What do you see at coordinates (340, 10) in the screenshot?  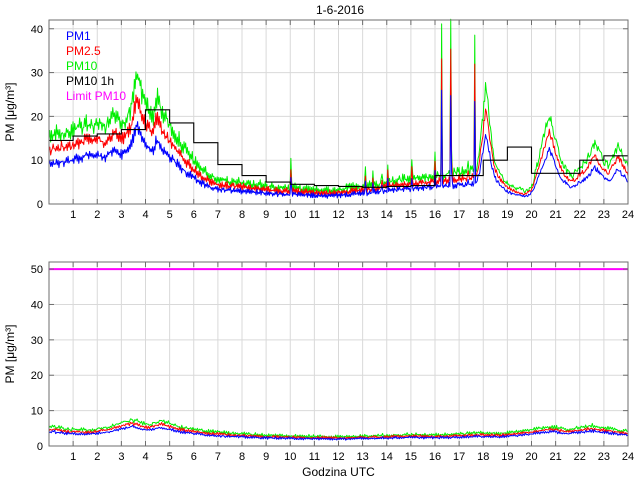 I see `chart-title: 1-6-2016` at bounding box center [340, 10].